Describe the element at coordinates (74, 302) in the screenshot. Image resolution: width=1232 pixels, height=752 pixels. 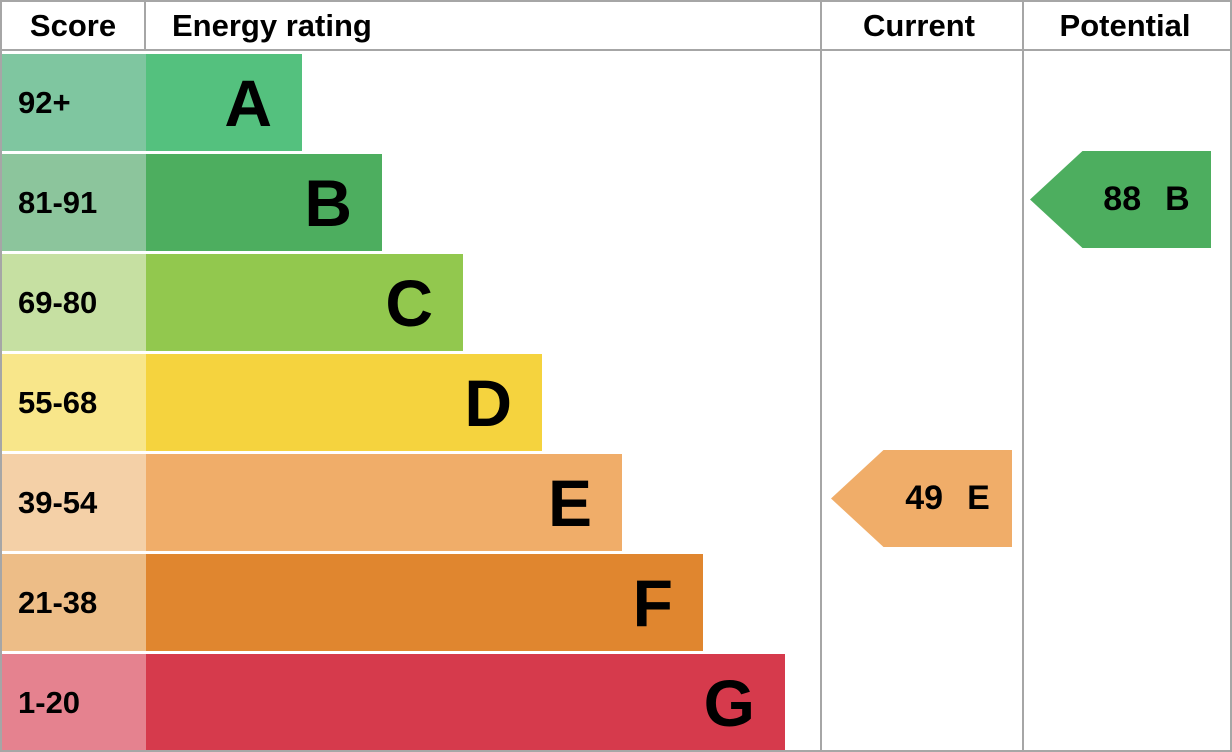
I see `score-cell-c: 69-80` at that location.